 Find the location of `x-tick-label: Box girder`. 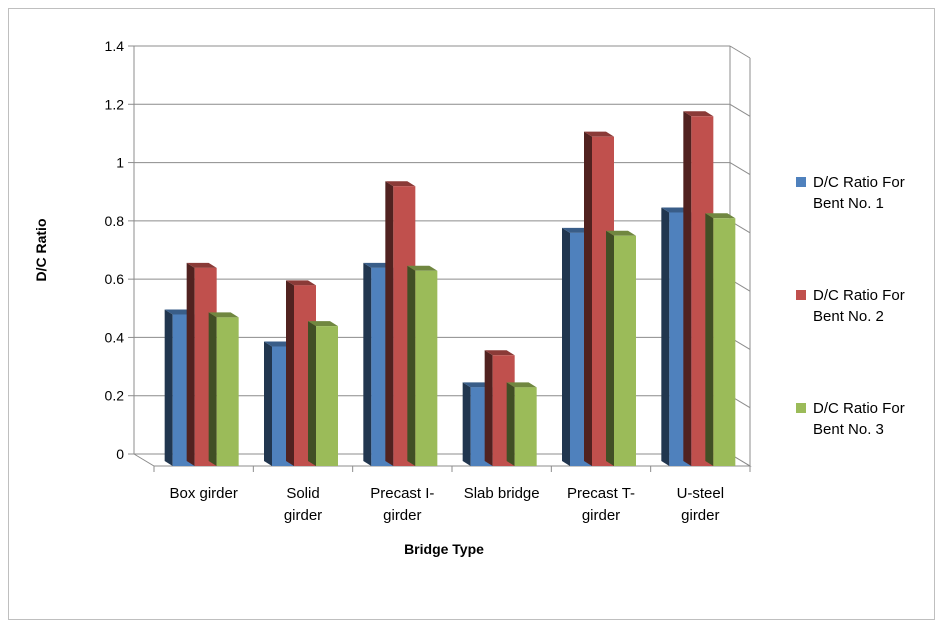

x-tick-label: Box girder is located at coordinates (203, 493).